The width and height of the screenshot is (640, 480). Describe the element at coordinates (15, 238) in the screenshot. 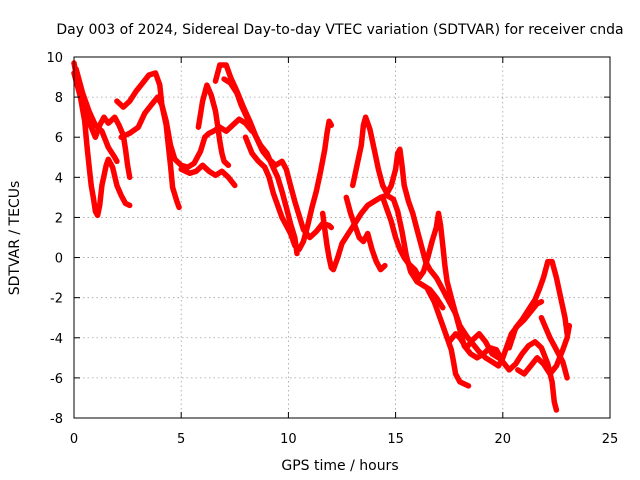

I see `y-axis-label: SDTVAR / TECUs` at that location.